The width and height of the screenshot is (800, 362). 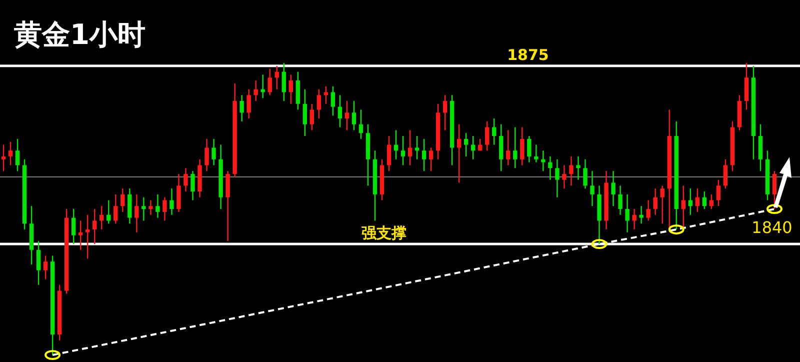 What do you see at coordinates (79, 34) in the screenshot?
I see `chart-title: 黄金1小时` at bounding box center [79, 34].